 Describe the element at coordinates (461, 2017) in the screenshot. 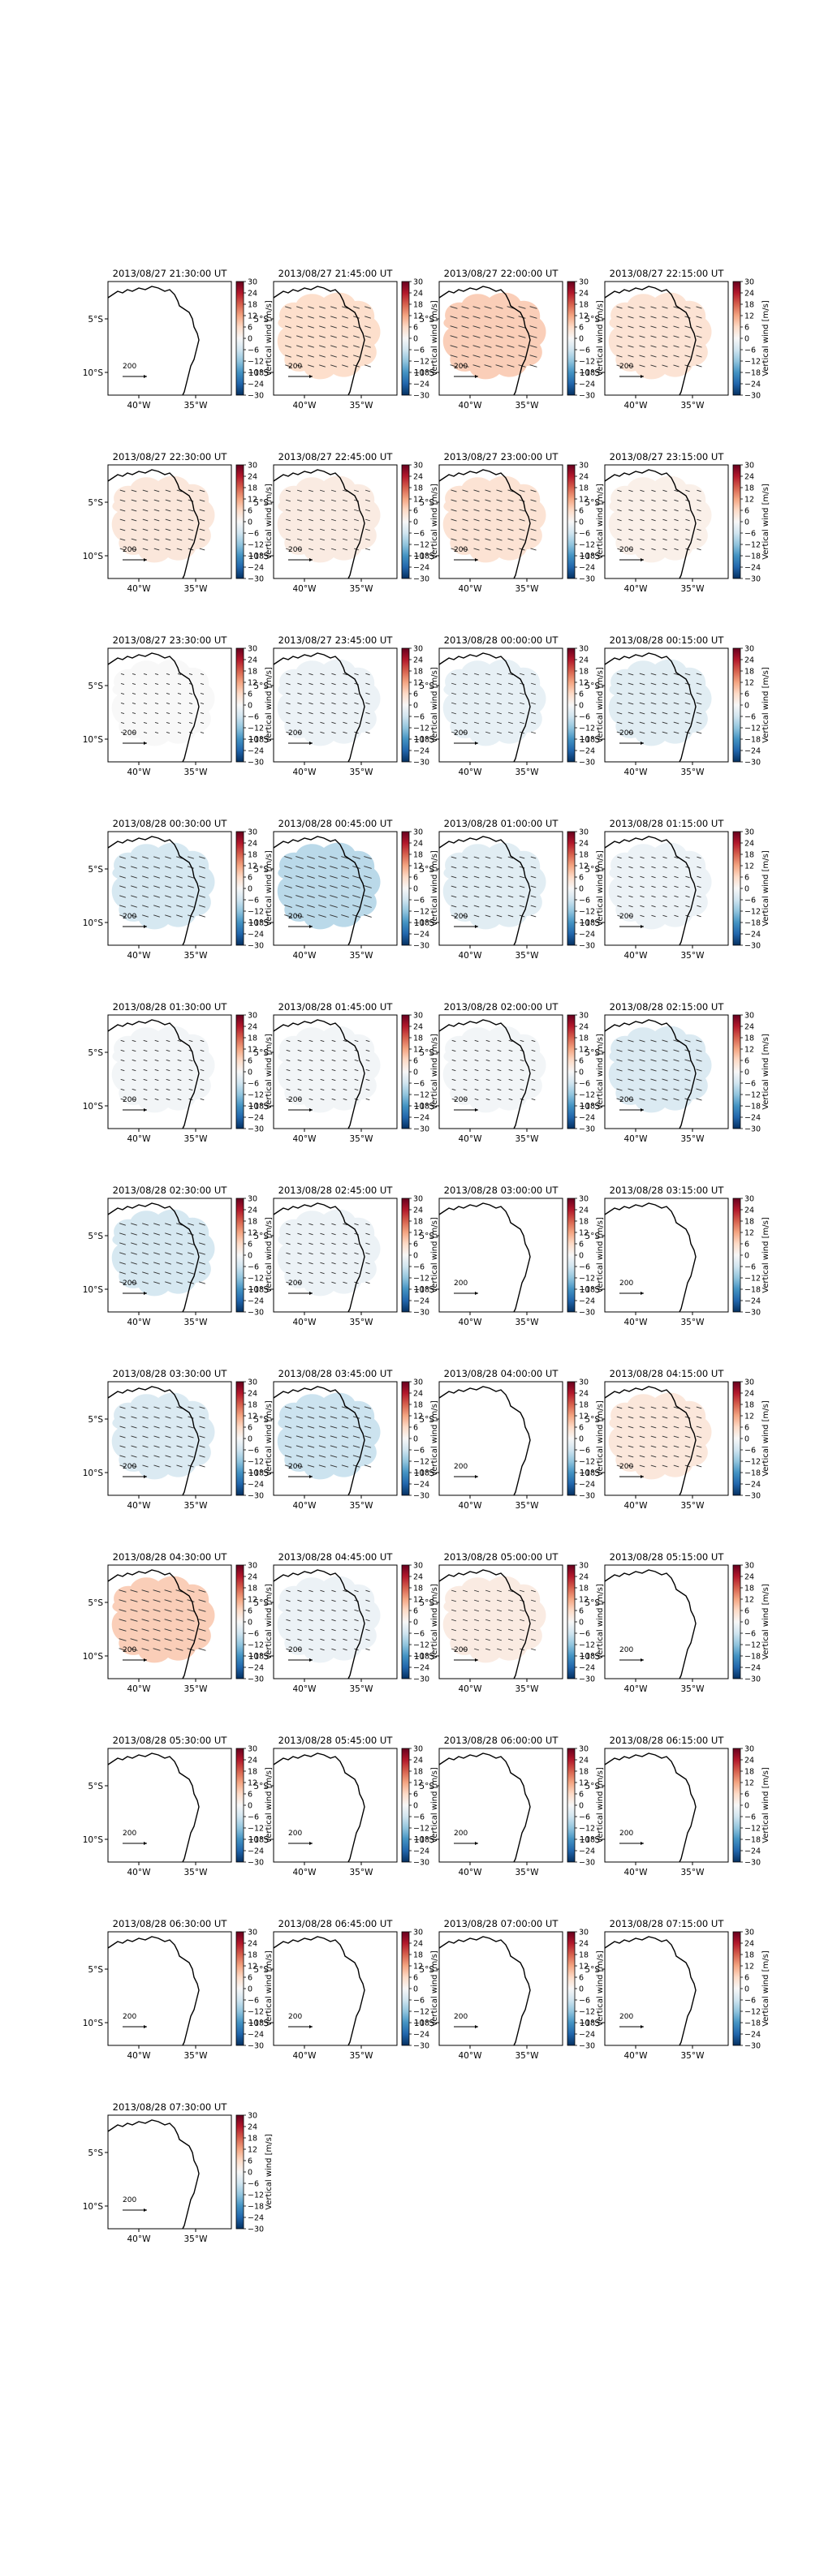

I see `reference-arrow-label: 200` at that location.